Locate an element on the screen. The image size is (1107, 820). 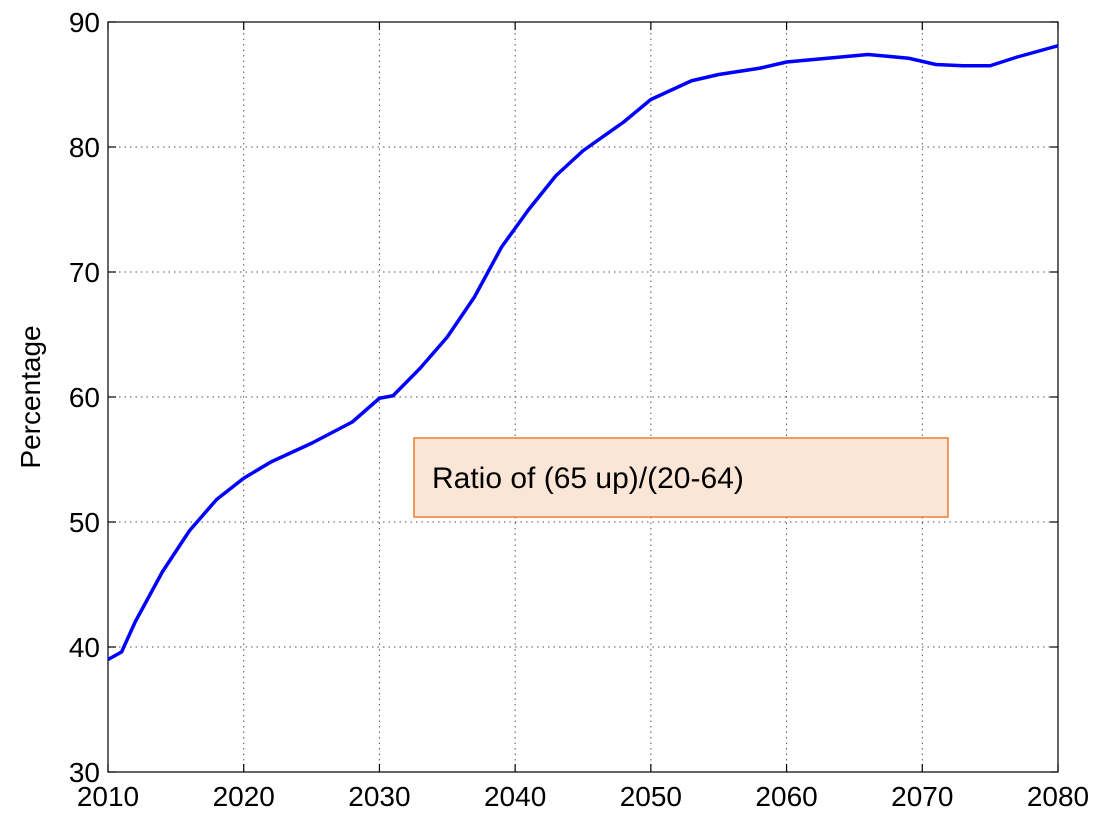
x-tick-label: 2070 is located at coordinates (922, 796).